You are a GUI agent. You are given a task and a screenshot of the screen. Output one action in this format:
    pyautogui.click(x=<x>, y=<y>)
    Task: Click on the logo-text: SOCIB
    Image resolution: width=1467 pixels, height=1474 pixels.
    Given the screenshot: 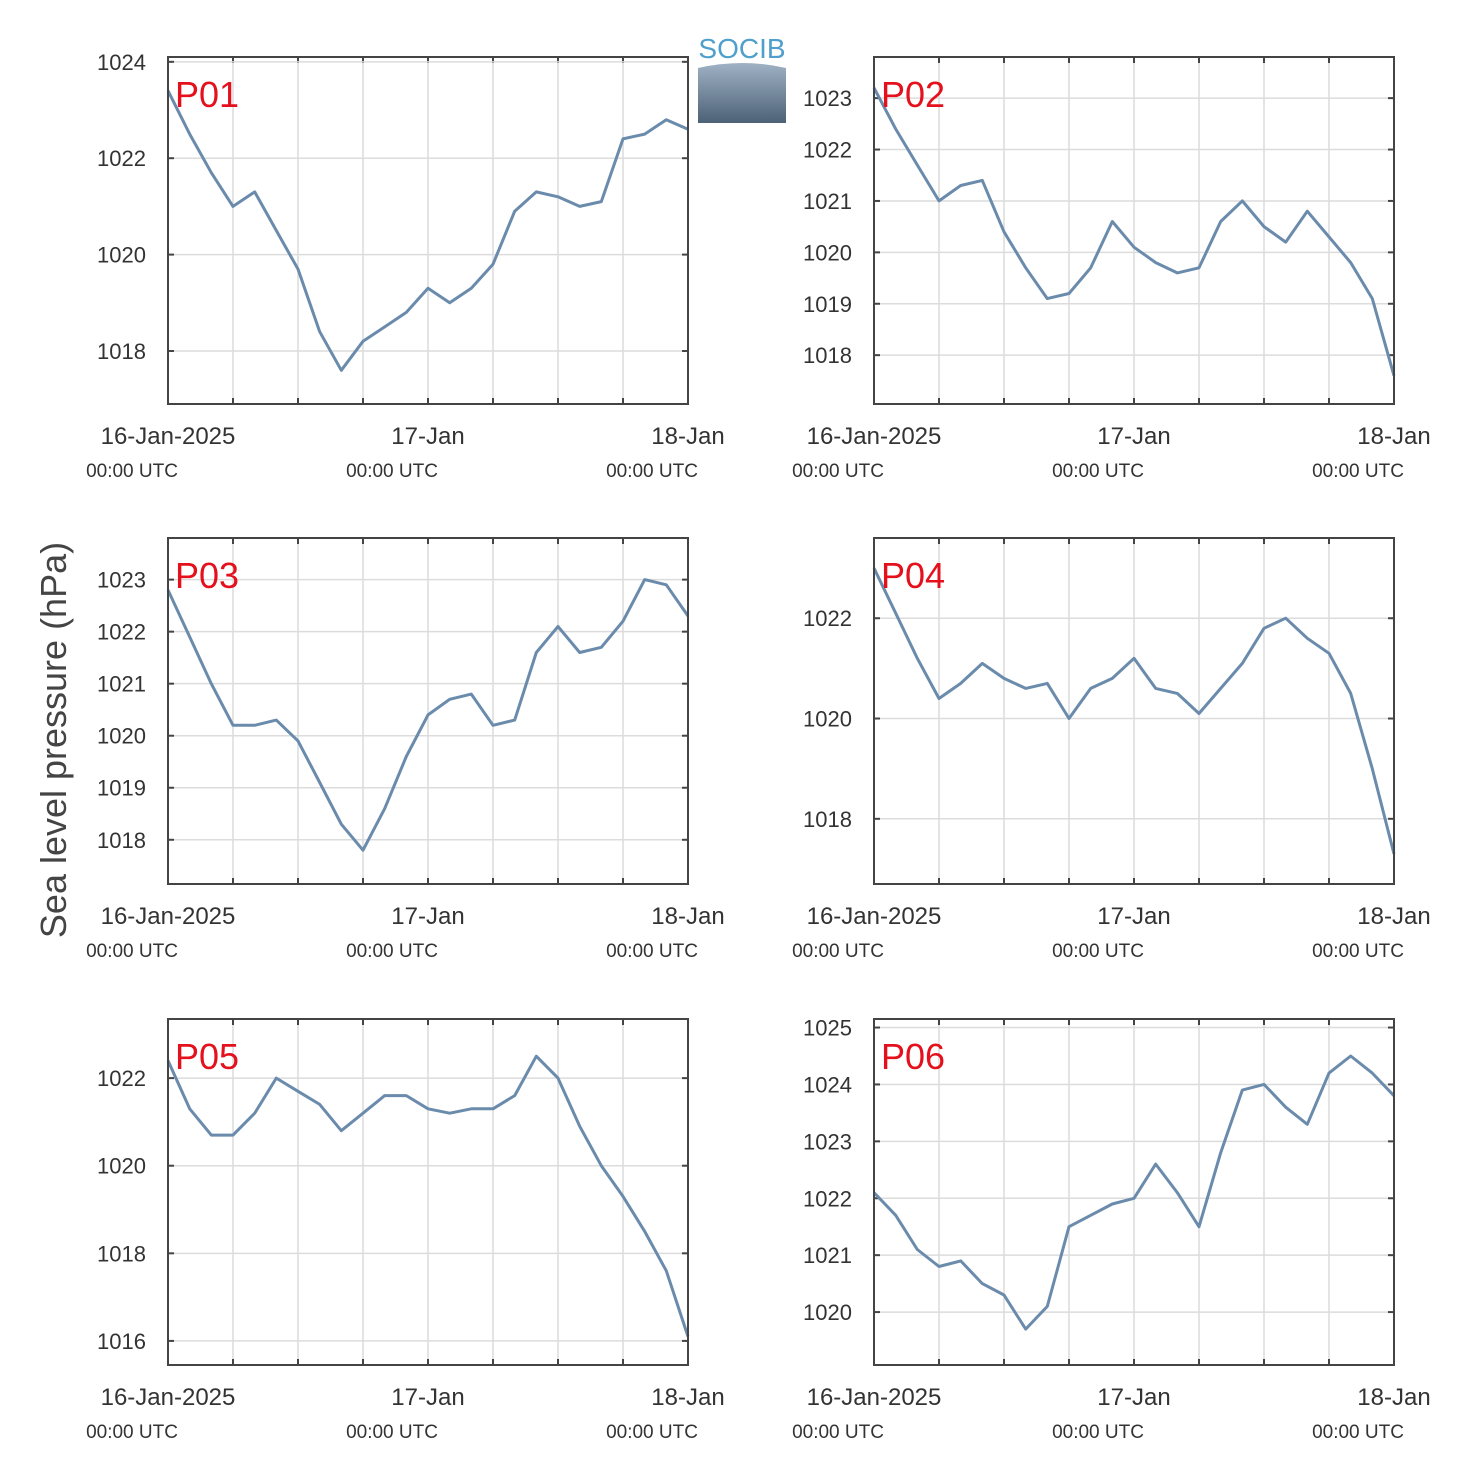 What is the action you would take?
    pyautogui.click(x=741, y=48)
    